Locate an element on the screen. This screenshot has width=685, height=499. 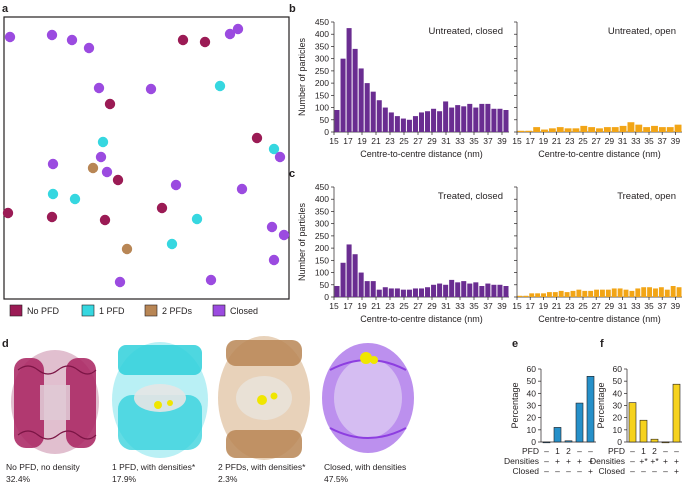
histogram-title: Untreated, open is located at coordinates (642, 31).